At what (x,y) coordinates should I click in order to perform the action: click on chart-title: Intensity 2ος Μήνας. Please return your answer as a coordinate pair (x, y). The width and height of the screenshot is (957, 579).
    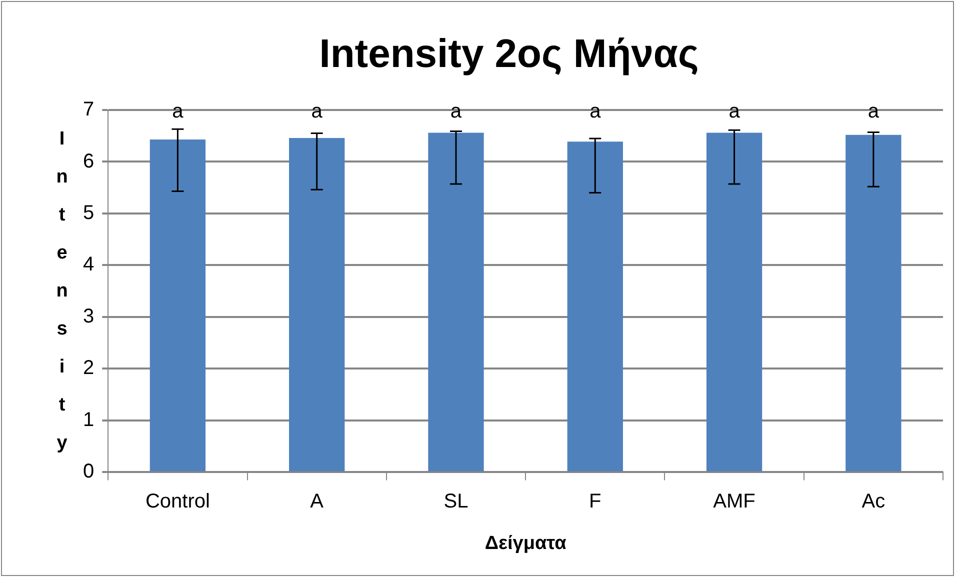
    Looking at the image, I should click on (509, 54).